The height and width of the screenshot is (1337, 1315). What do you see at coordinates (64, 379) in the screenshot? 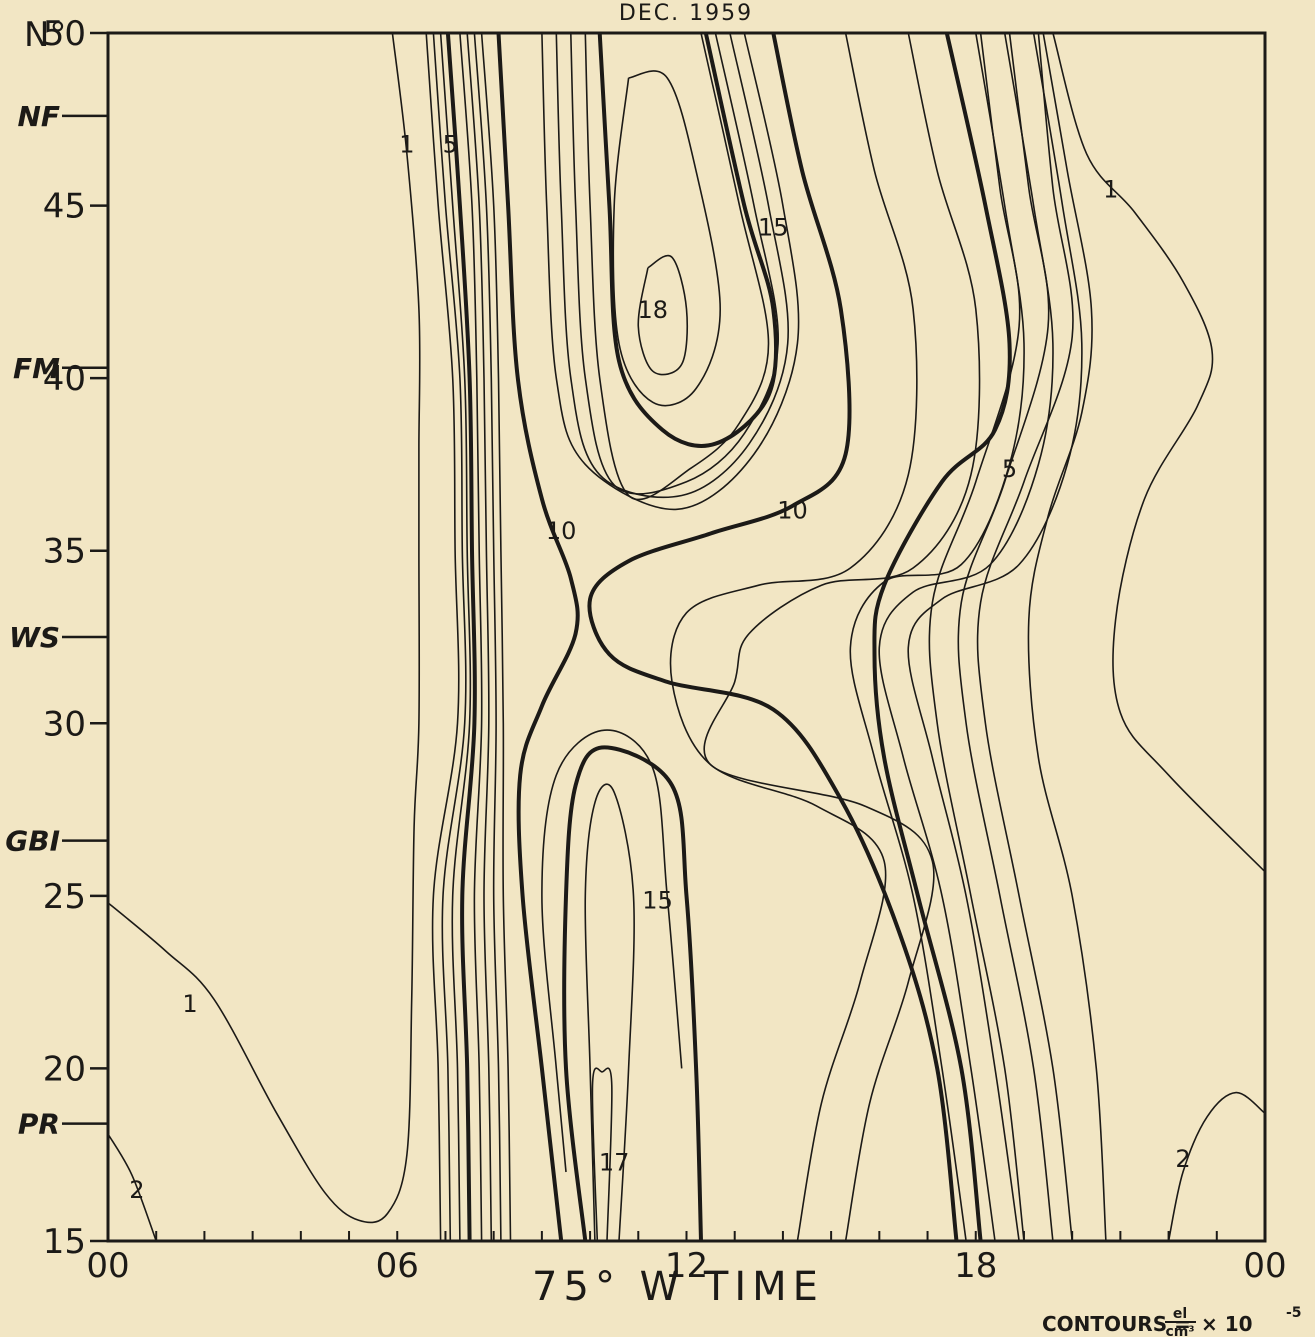
I see `y-tick-label: 40` at bounding box center [64, 379].